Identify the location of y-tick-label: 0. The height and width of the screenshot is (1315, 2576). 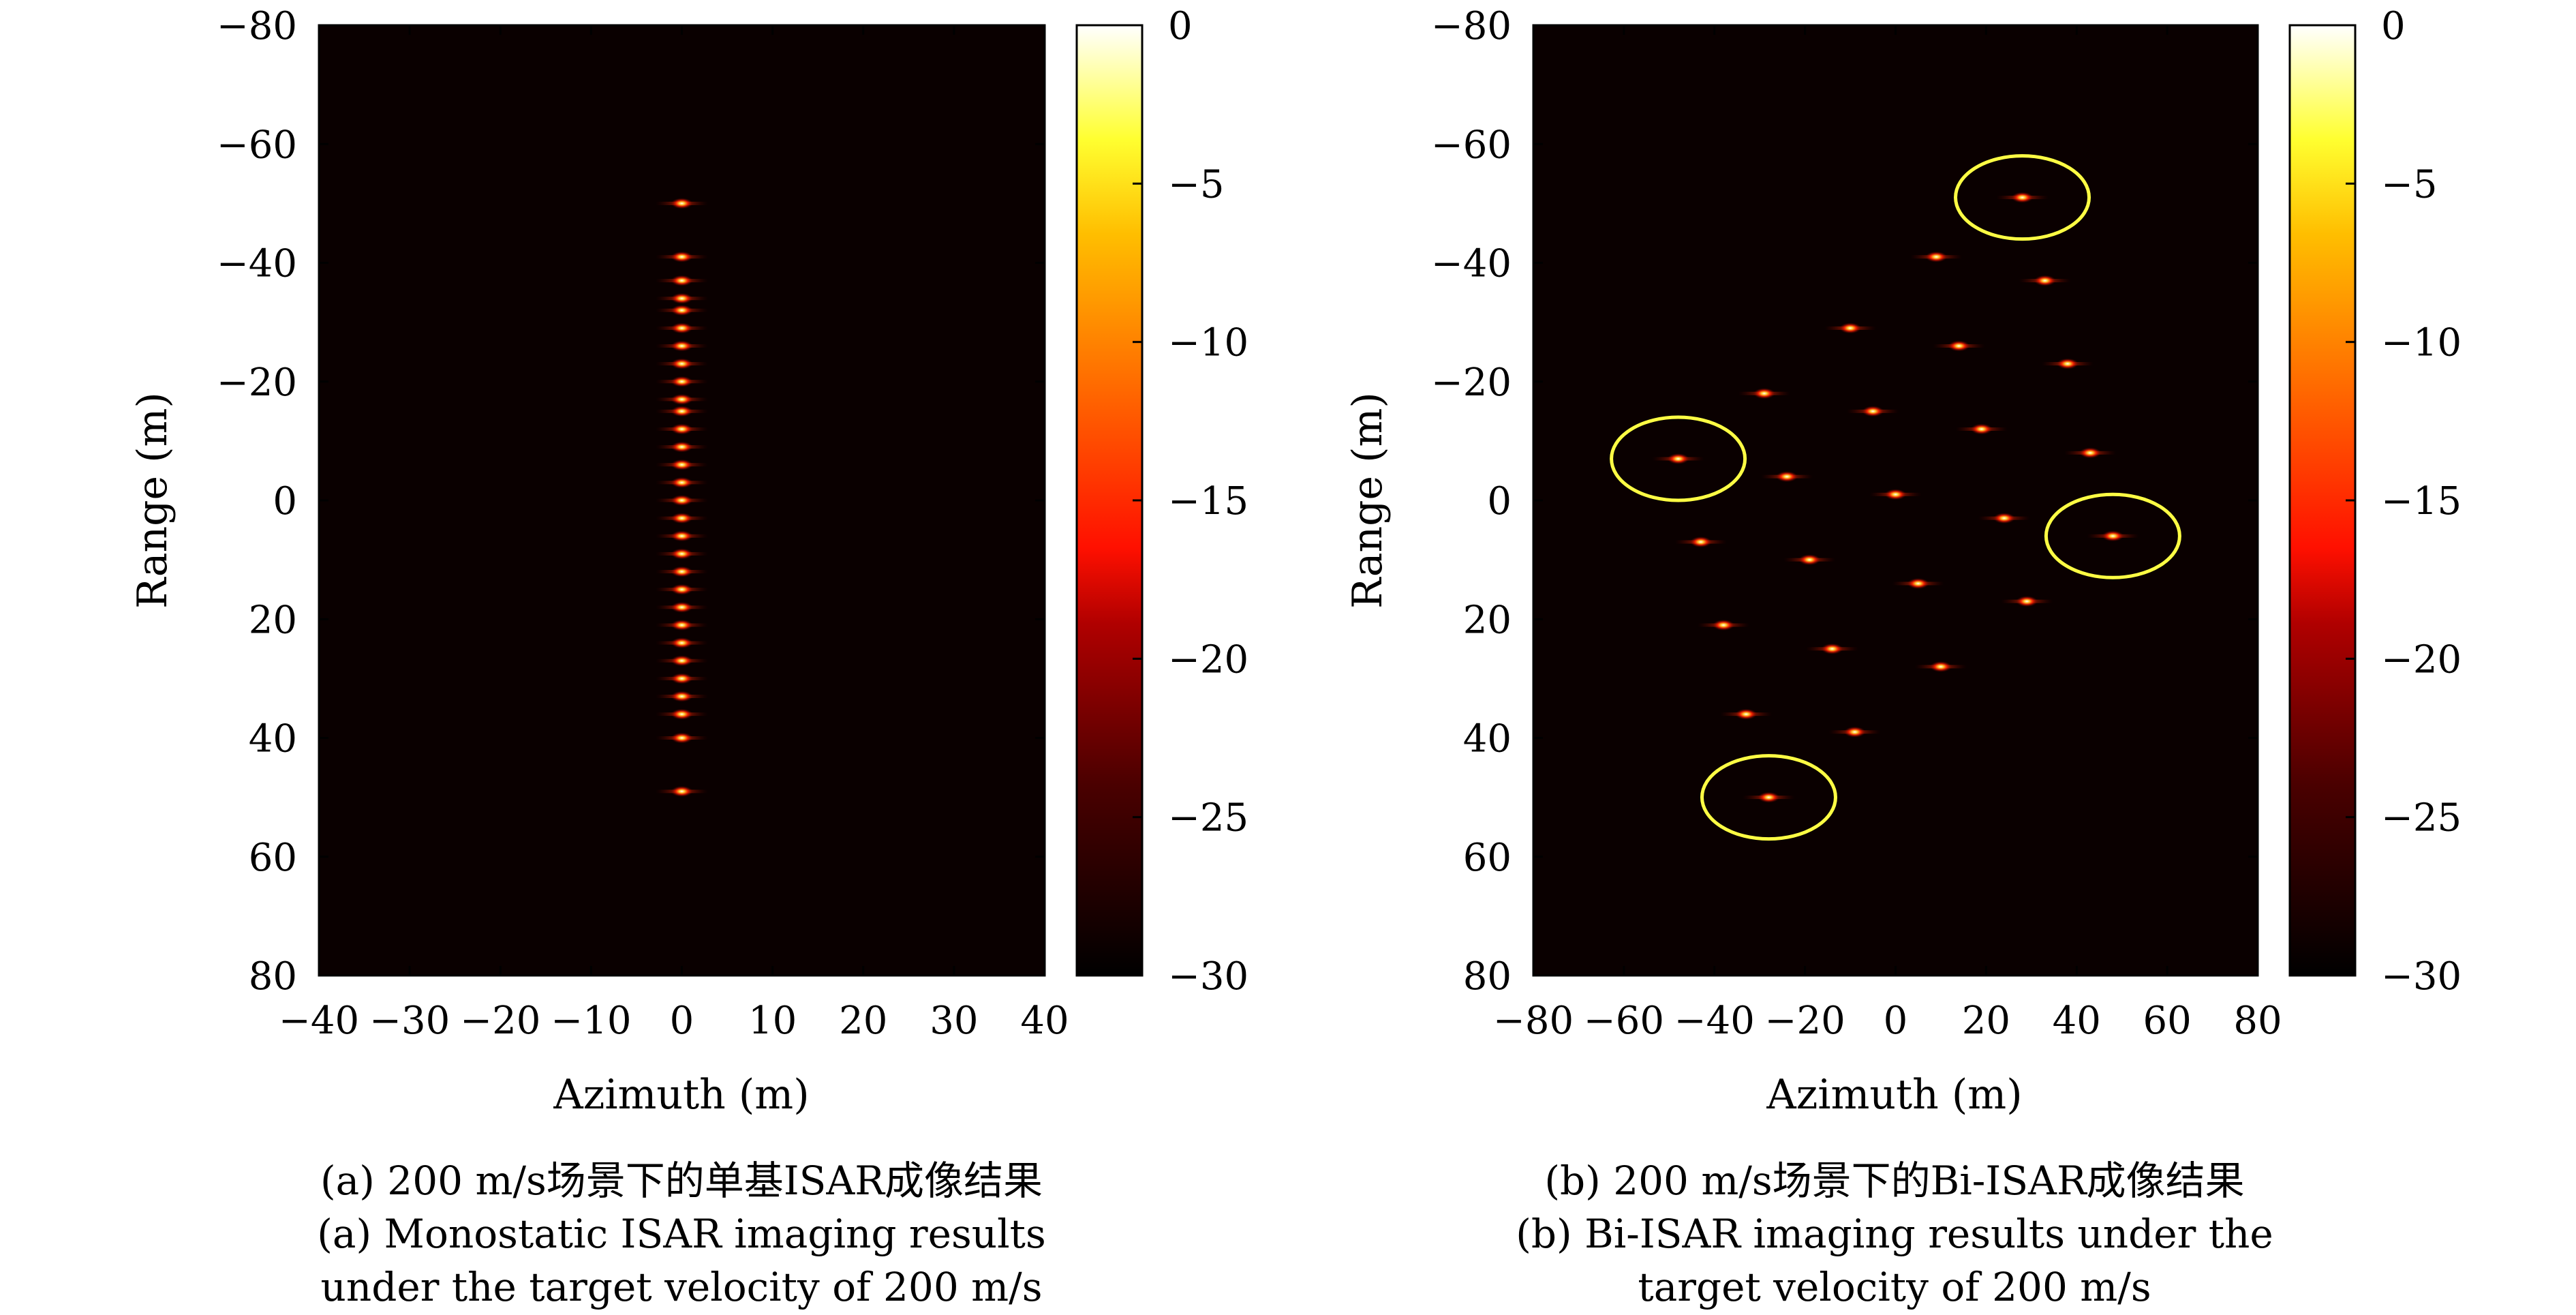
(285, 501).